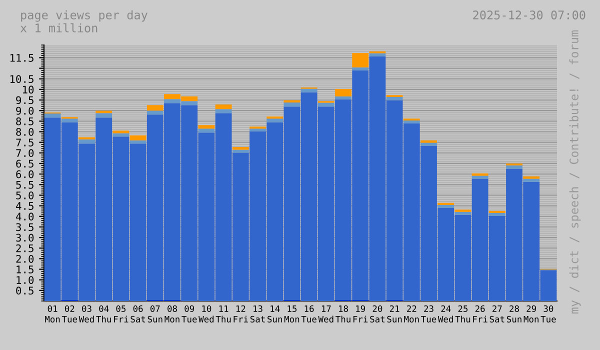 The height and width of the screenshot is (350, 600). What do you see at coordinates (223, 314) in the screenshot?
I see `x-tick-label: 11 Thu` at bounding box center [223, 314].